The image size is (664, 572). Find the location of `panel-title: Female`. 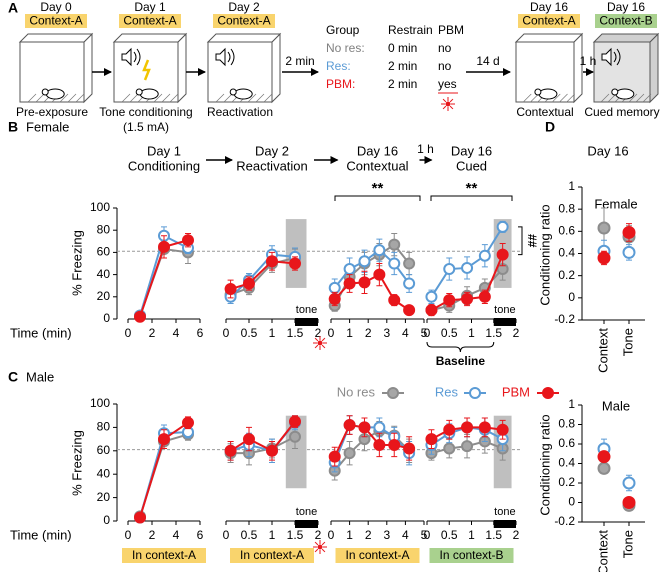

panel-title: Female is located at coordinates (615, 203).